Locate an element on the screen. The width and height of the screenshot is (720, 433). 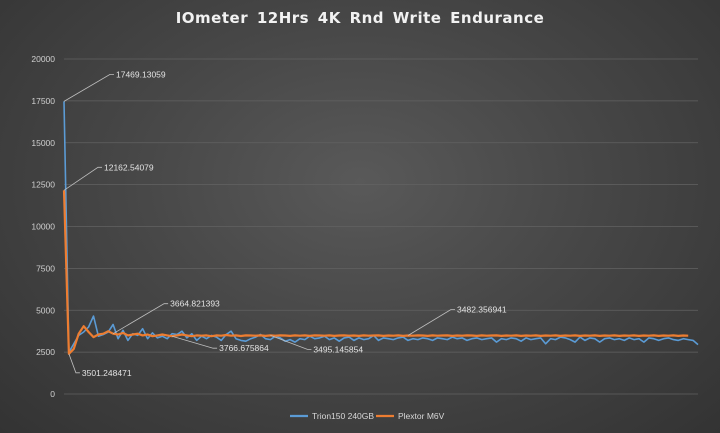
annotation-label: 12162.54079 is located at coordinates (129, 167).